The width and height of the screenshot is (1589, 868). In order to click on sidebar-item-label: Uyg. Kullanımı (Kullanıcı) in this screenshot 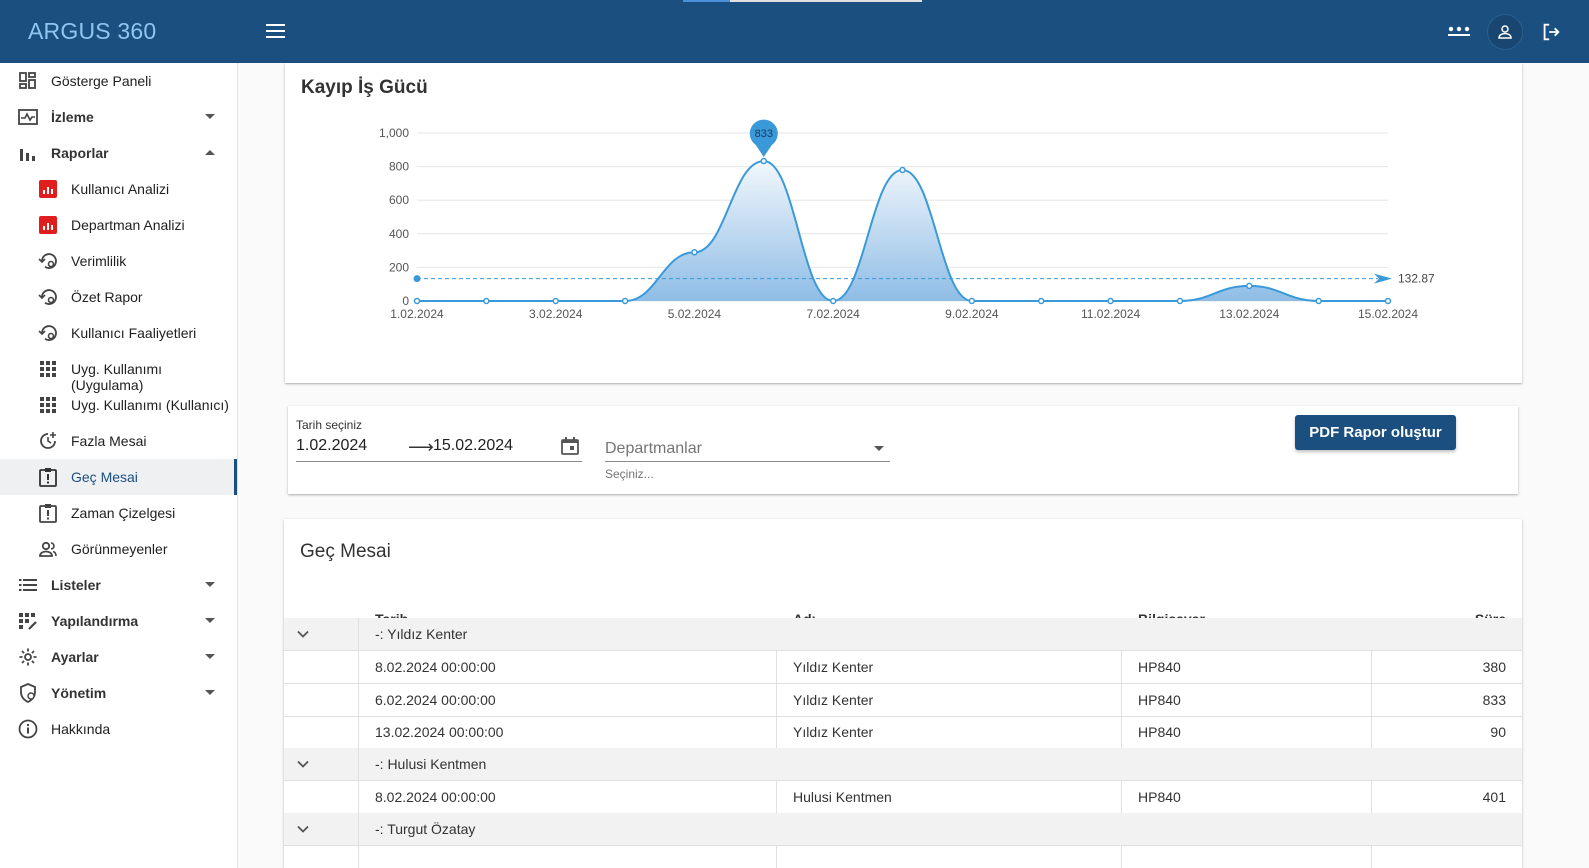, I will do `click(150, 405)`.